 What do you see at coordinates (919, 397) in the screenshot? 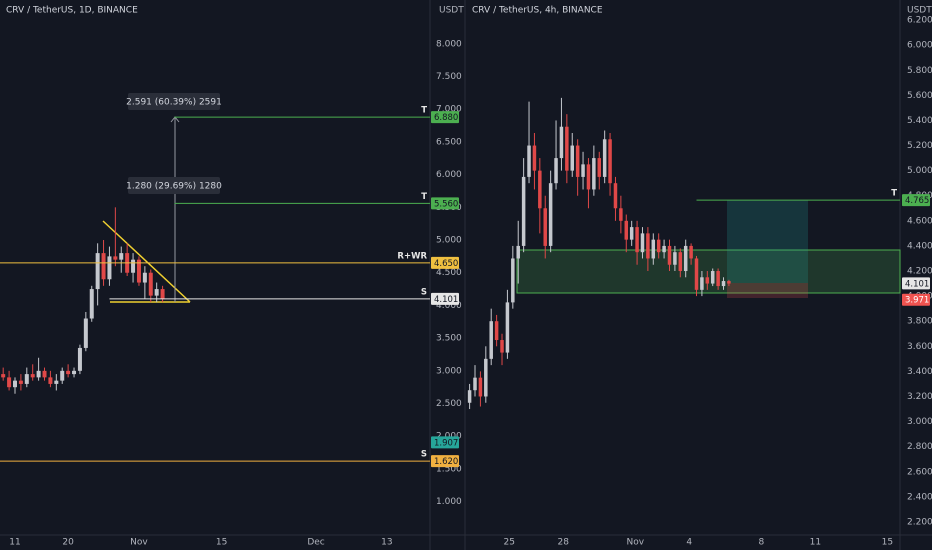
I see `y-tick-label: 3.200` at bounding box center [919, 397].